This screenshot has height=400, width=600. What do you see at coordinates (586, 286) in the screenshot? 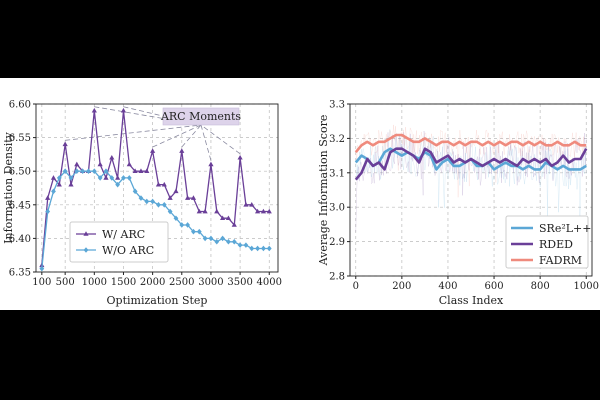
I see `right-x-tick-label: 1000` at bounding box center [586, 286].